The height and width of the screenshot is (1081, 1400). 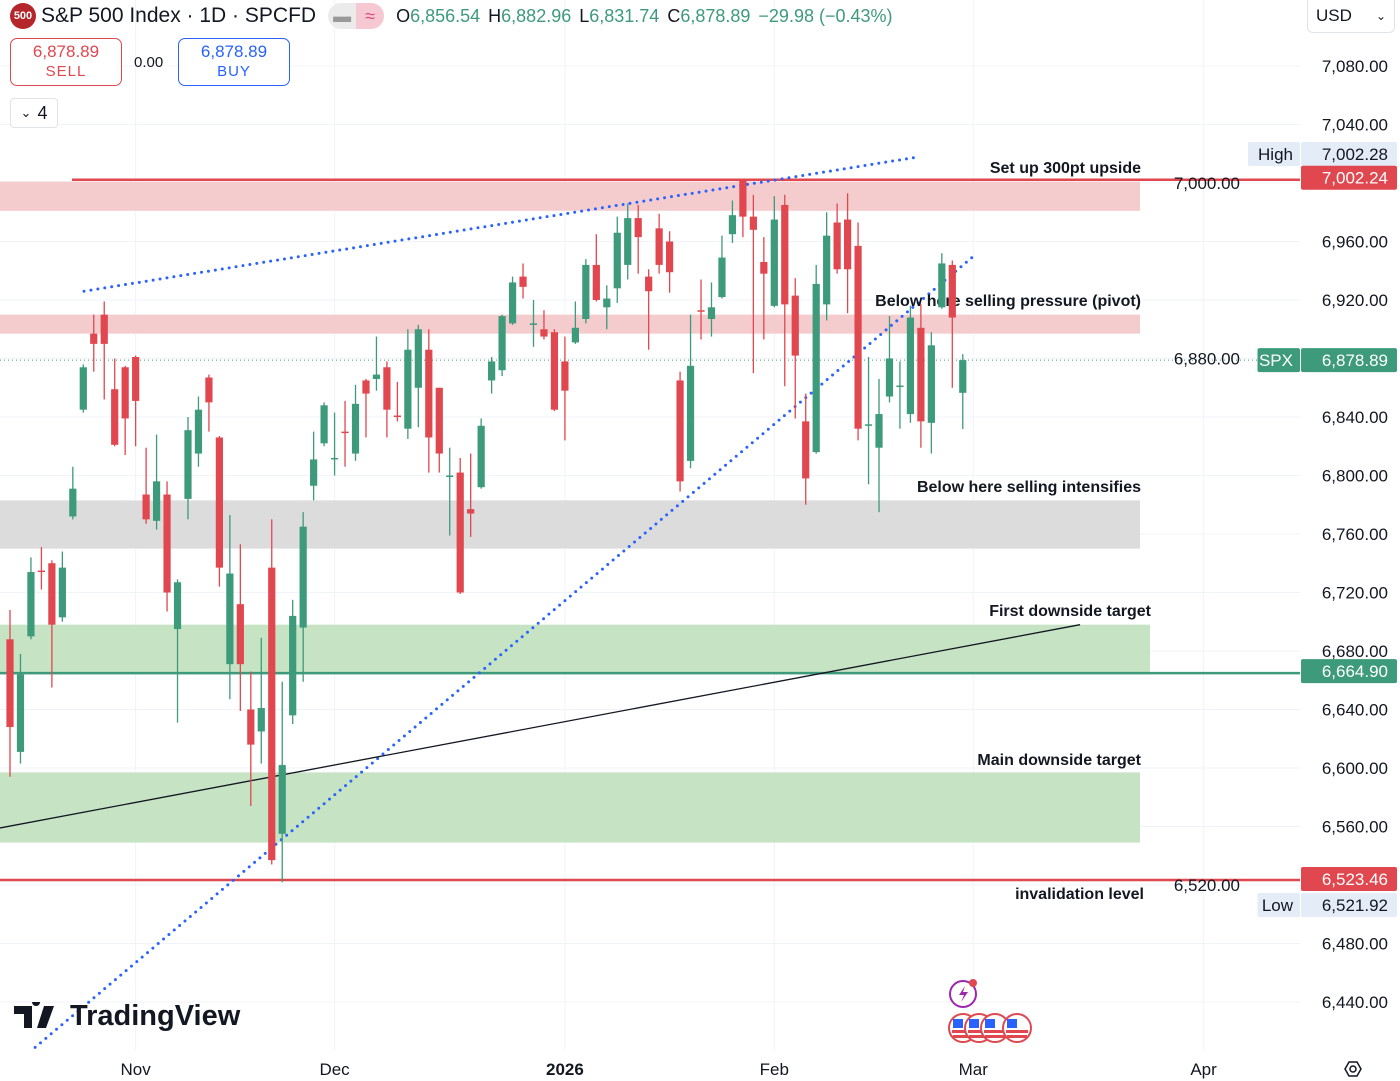 I want to click on price-badge, so click(x=1349, y=360).